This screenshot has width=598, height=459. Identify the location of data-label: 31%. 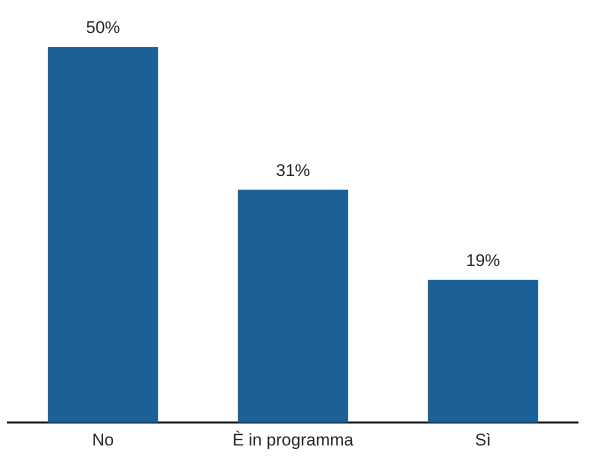
(293, 170).